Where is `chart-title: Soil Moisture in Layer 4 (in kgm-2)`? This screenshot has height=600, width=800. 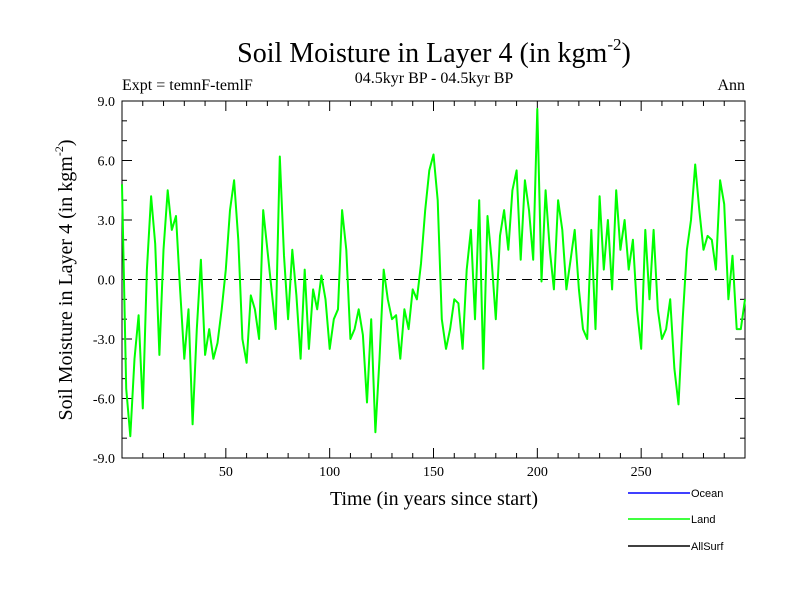
chart-title: Soil Moisture in Layer 4 (in kgm-2) is located at coordinates (434, 52).